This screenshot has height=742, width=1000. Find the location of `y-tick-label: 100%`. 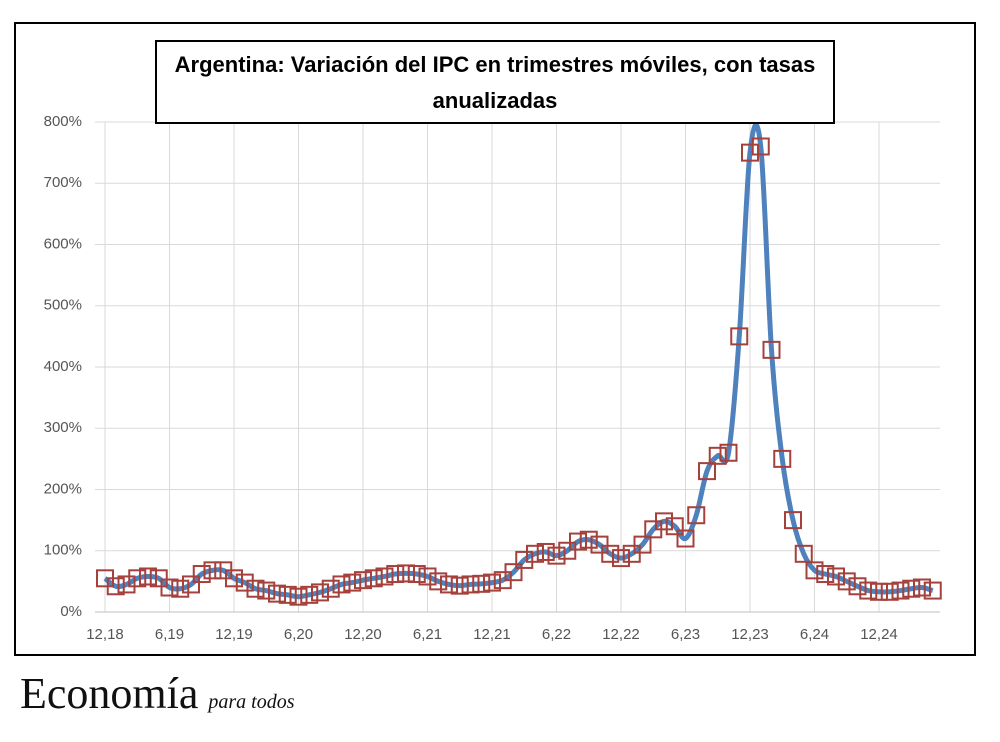

y-tick-label: 100% is located at coordinates (63, 550).